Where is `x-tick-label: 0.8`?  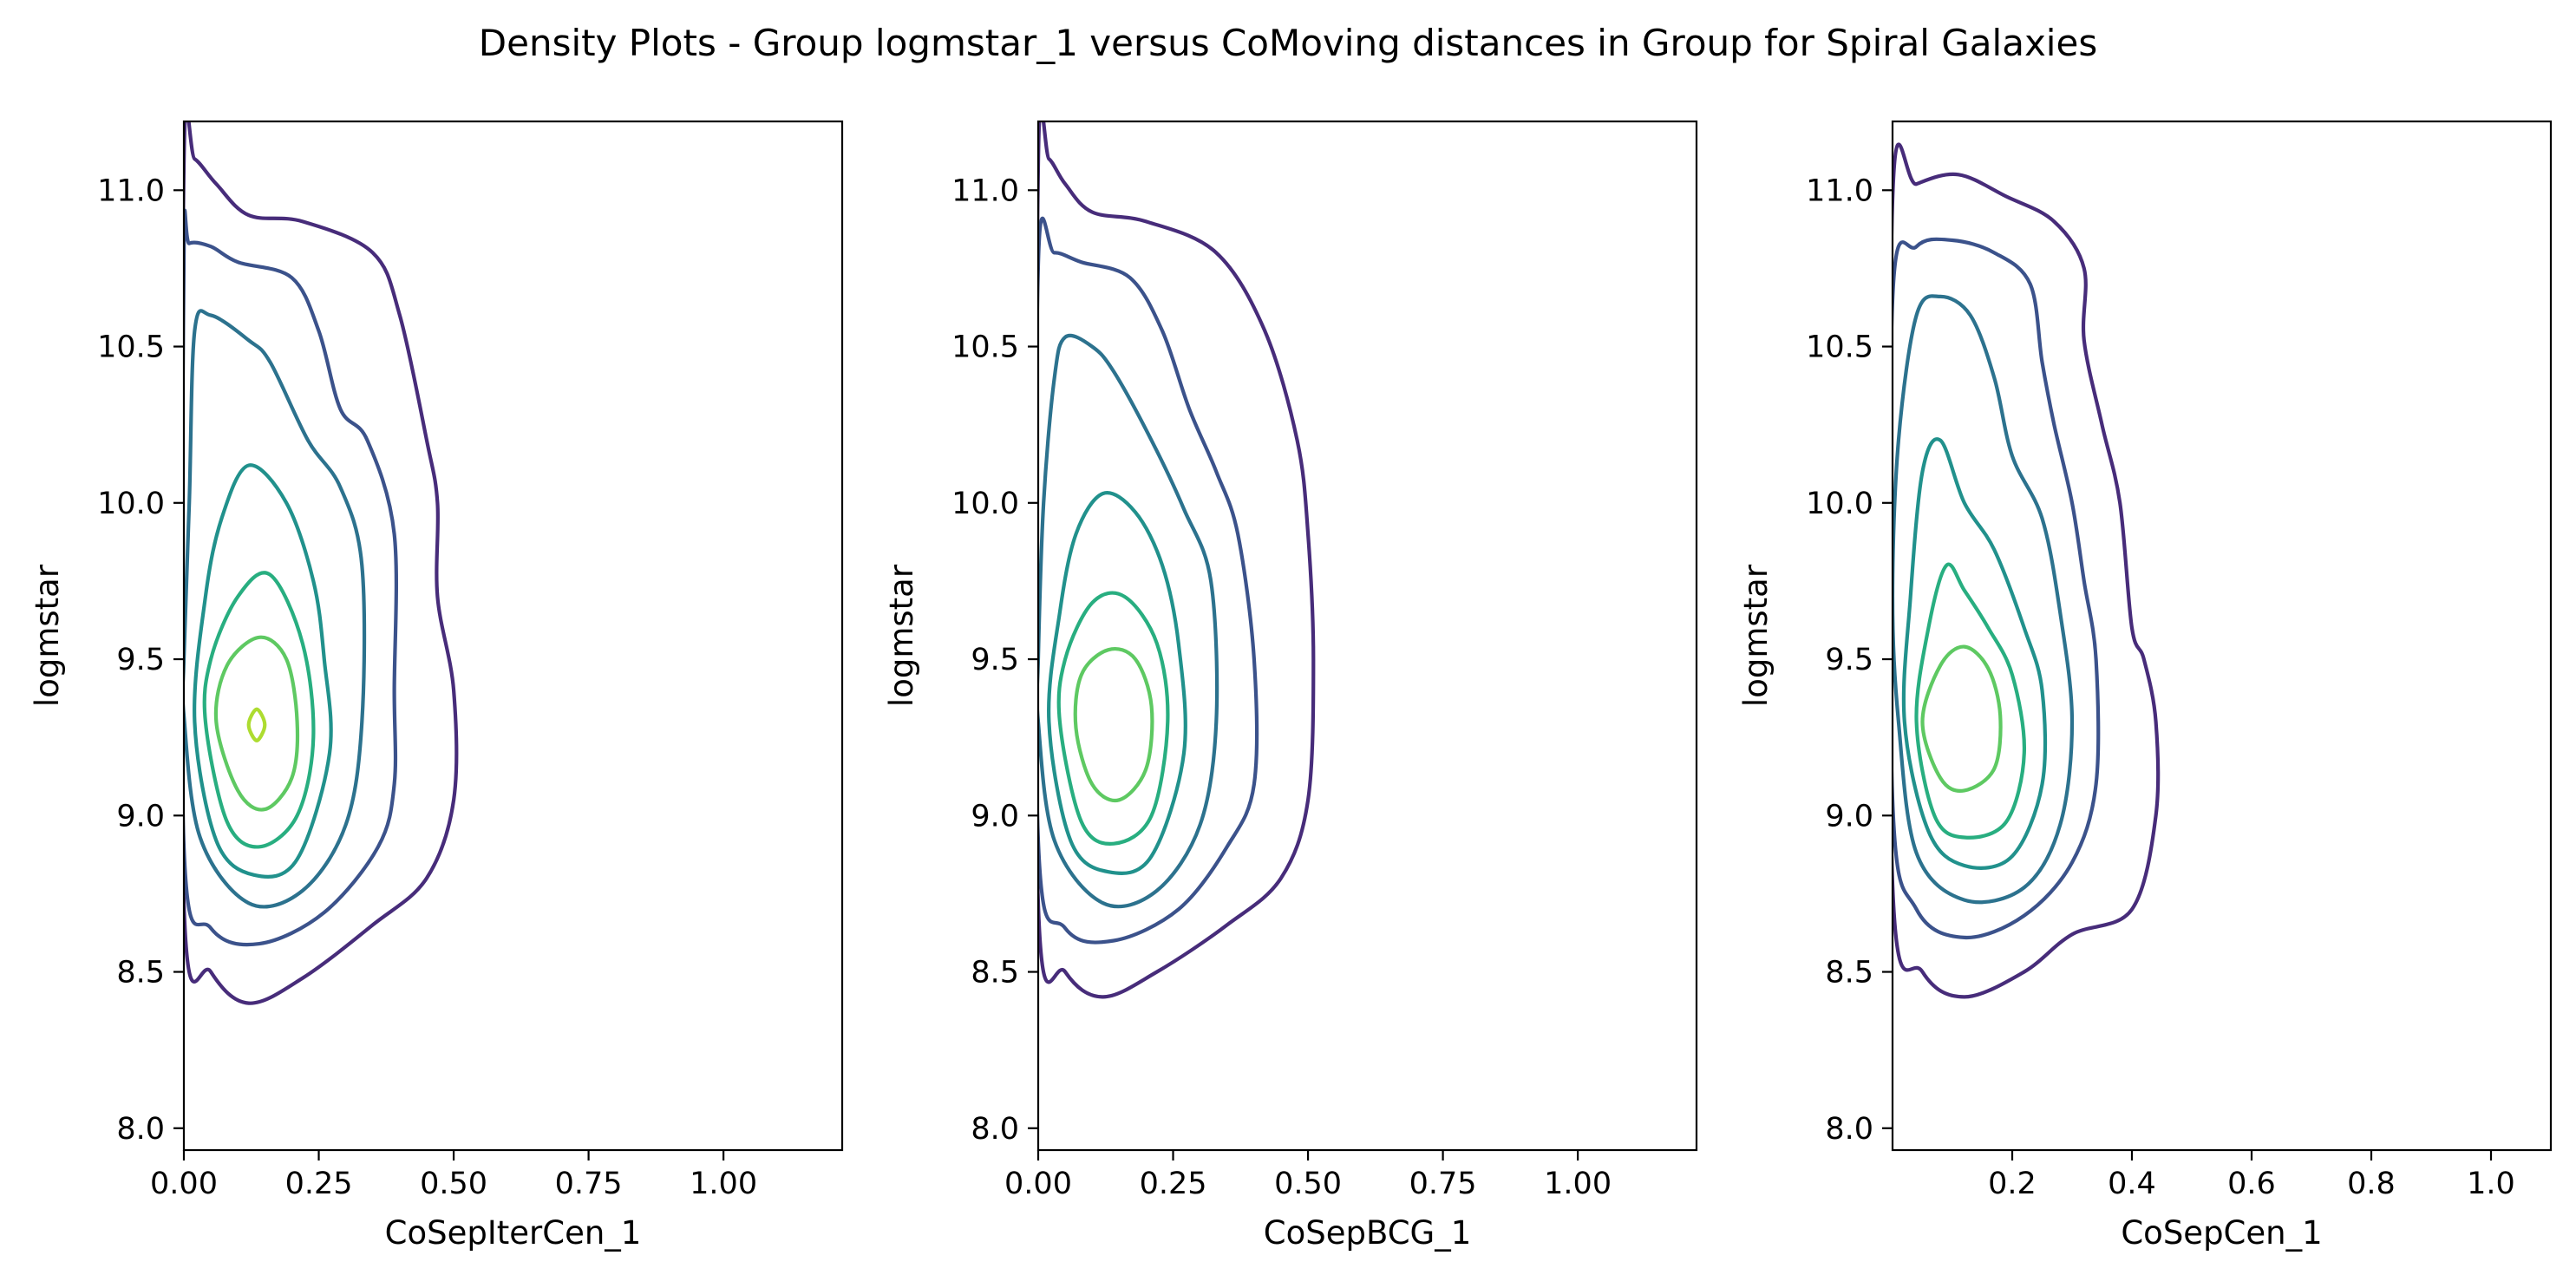 x-tick-label: 0.8 is located at coordinates (2371, 1184).